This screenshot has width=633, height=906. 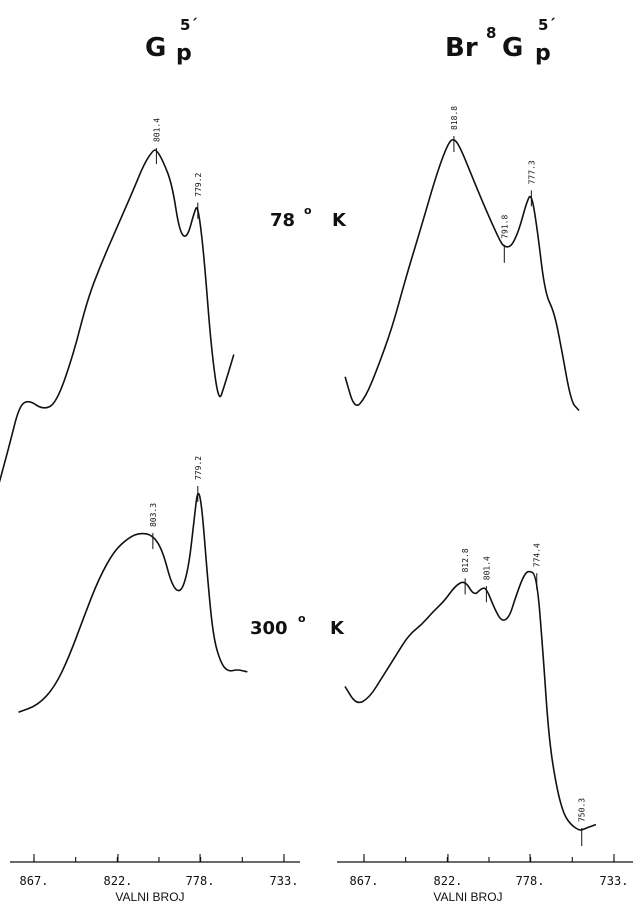 I want to click on spectrum-0: 801.4 779.2, so click(x=117, y=300).